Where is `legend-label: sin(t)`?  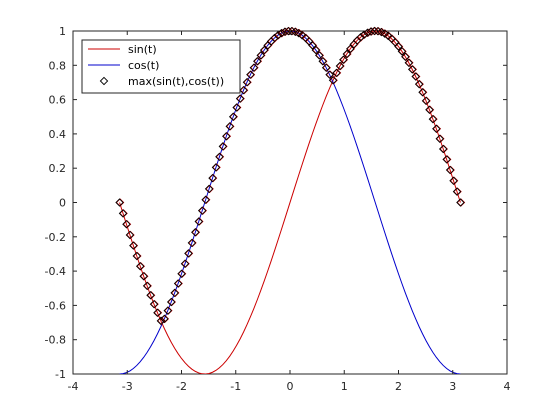
legend-label: sin(t) is located at coordinates (142, 49).